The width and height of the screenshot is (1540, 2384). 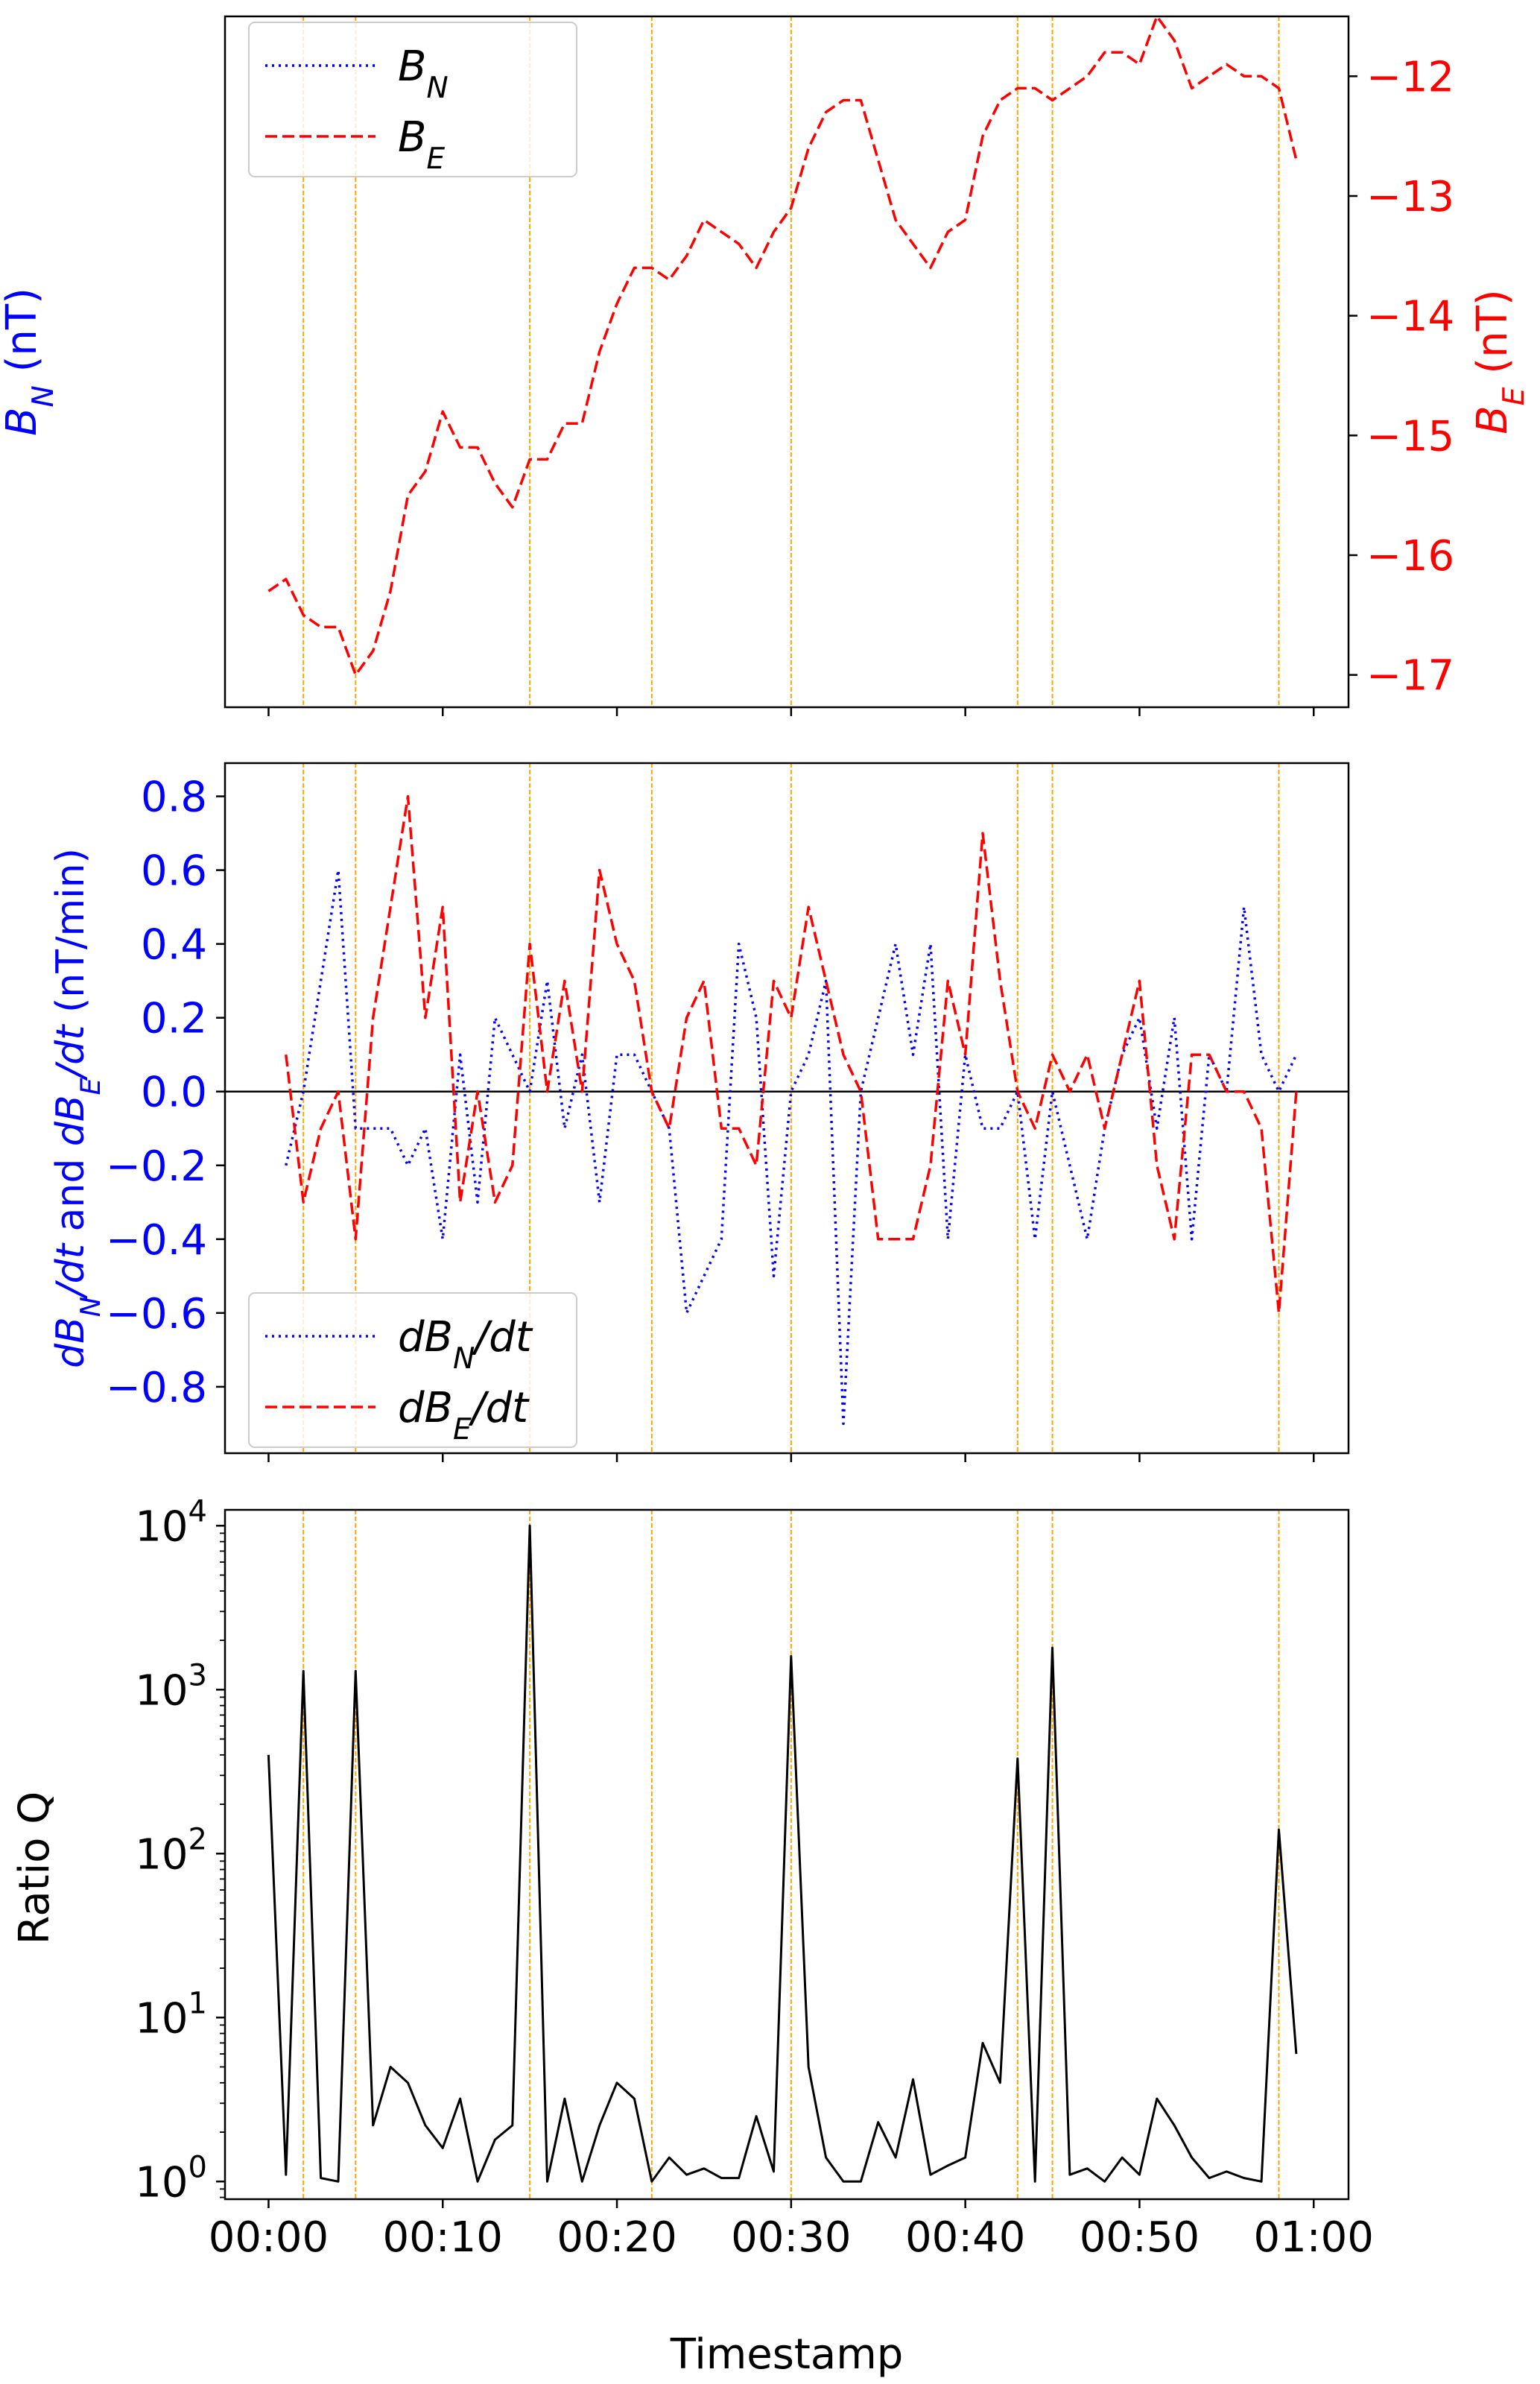 I want to click on x-tick-label: 00:10, so click(x=443, y=2238).